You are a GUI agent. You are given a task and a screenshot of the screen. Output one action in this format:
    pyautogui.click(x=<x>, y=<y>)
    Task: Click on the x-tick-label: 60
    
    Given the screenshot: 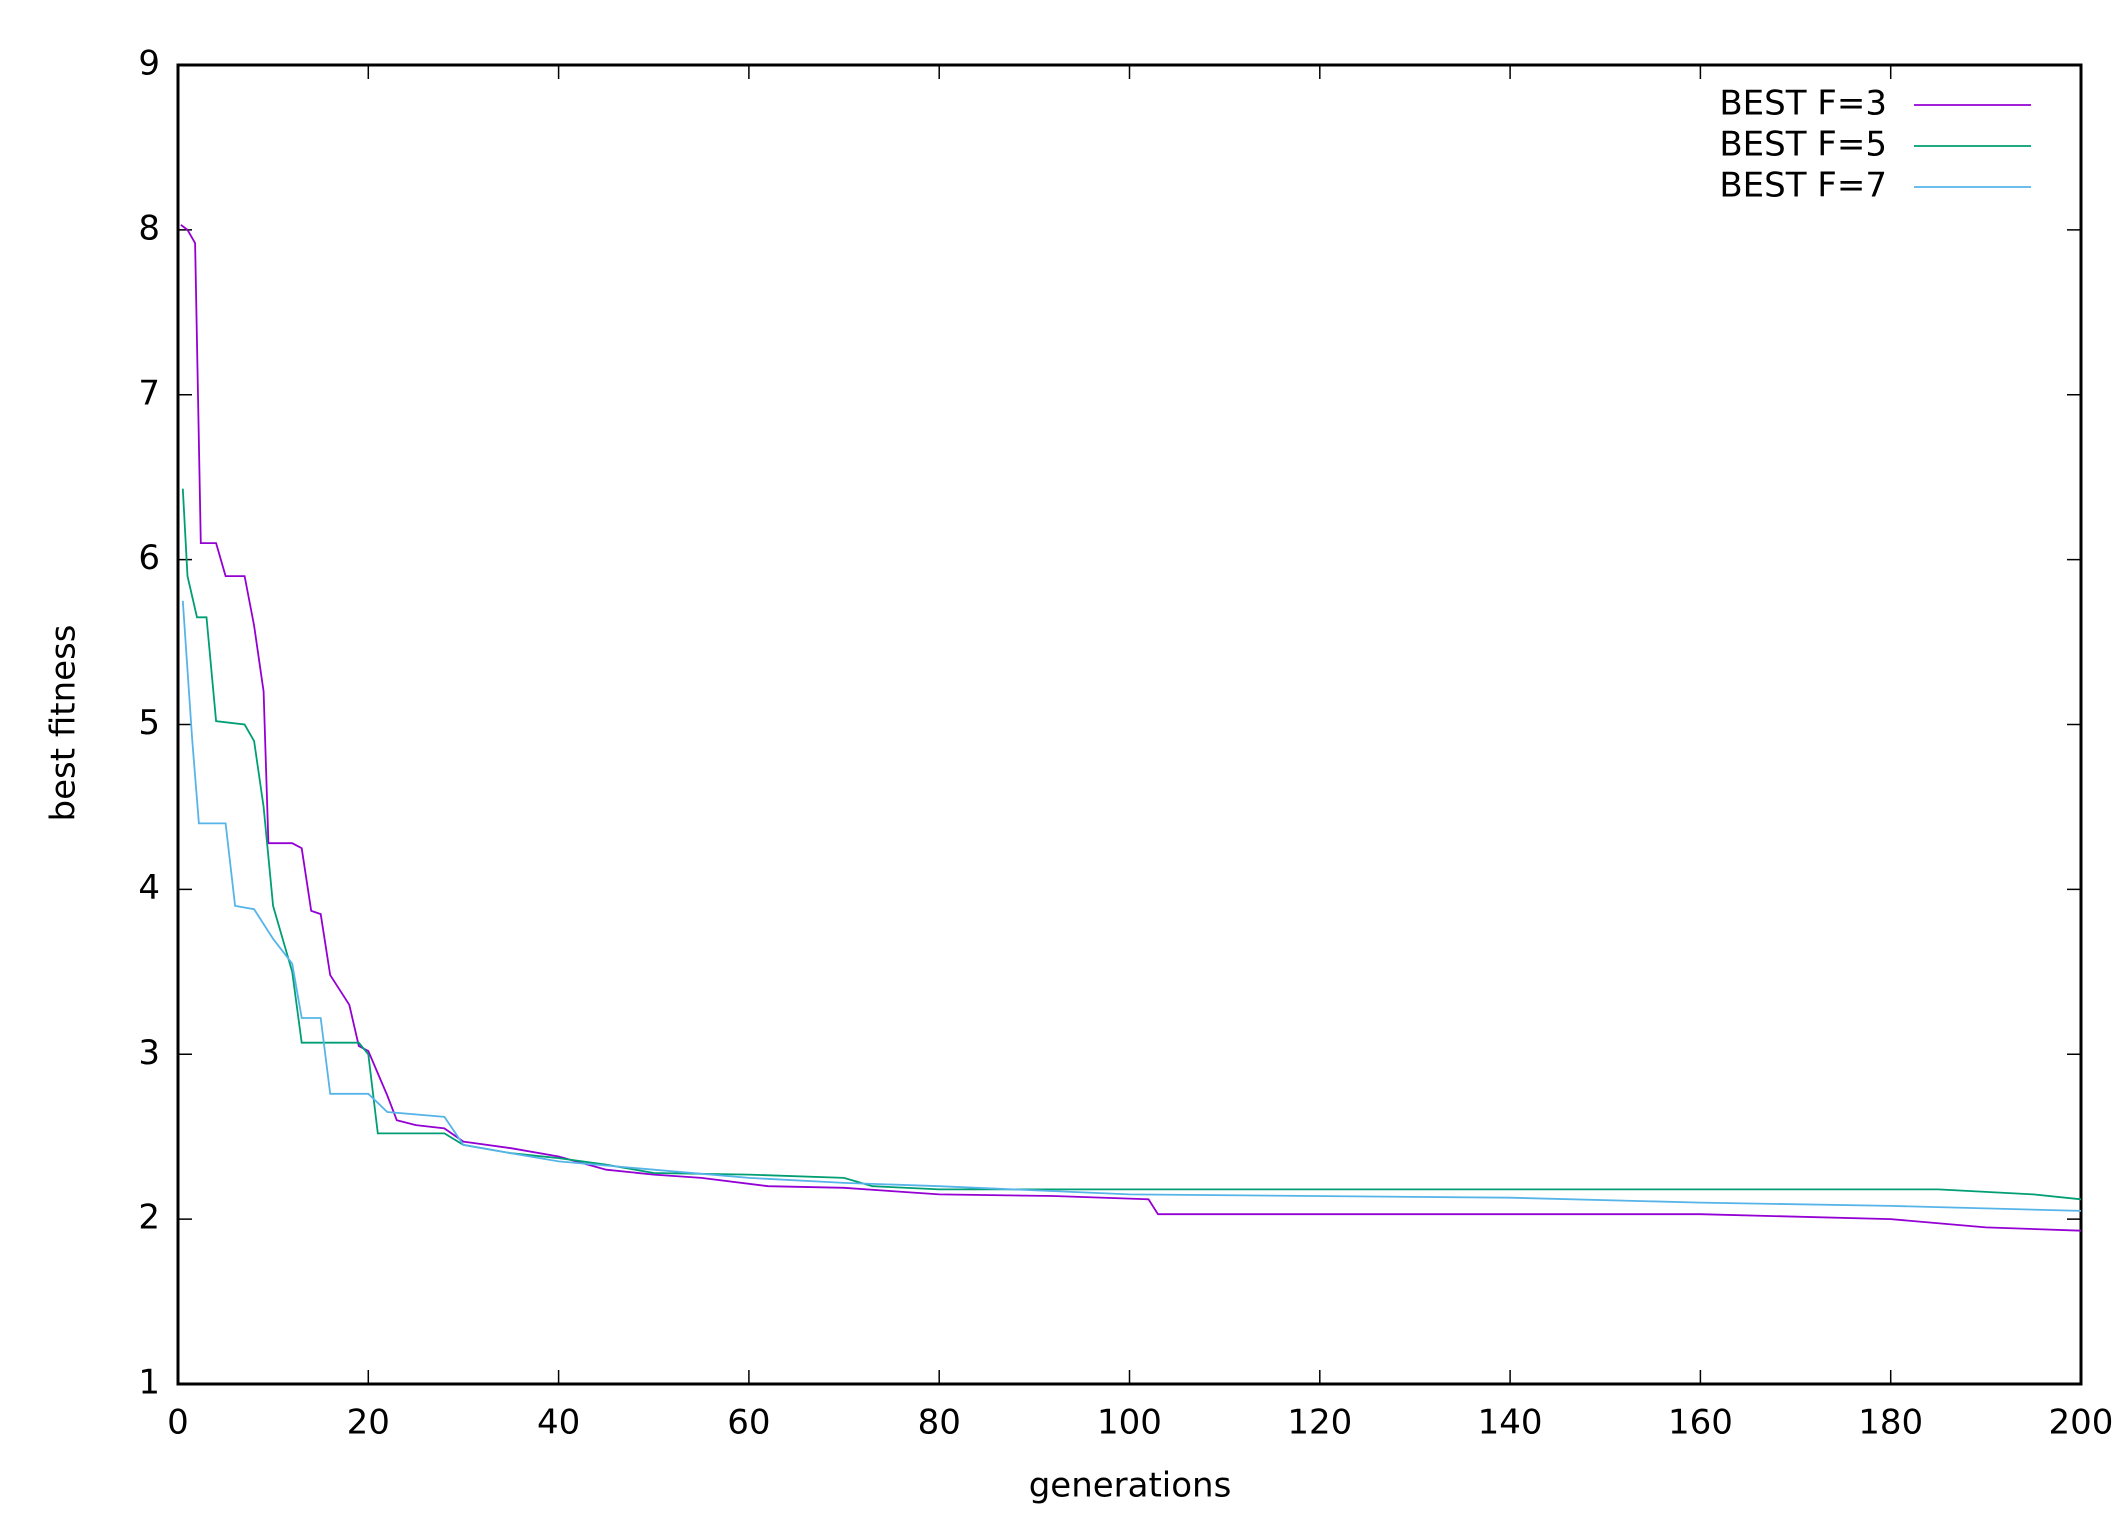 What is the action you would take?
    pyautogui.click(x=748, y=1423)
    